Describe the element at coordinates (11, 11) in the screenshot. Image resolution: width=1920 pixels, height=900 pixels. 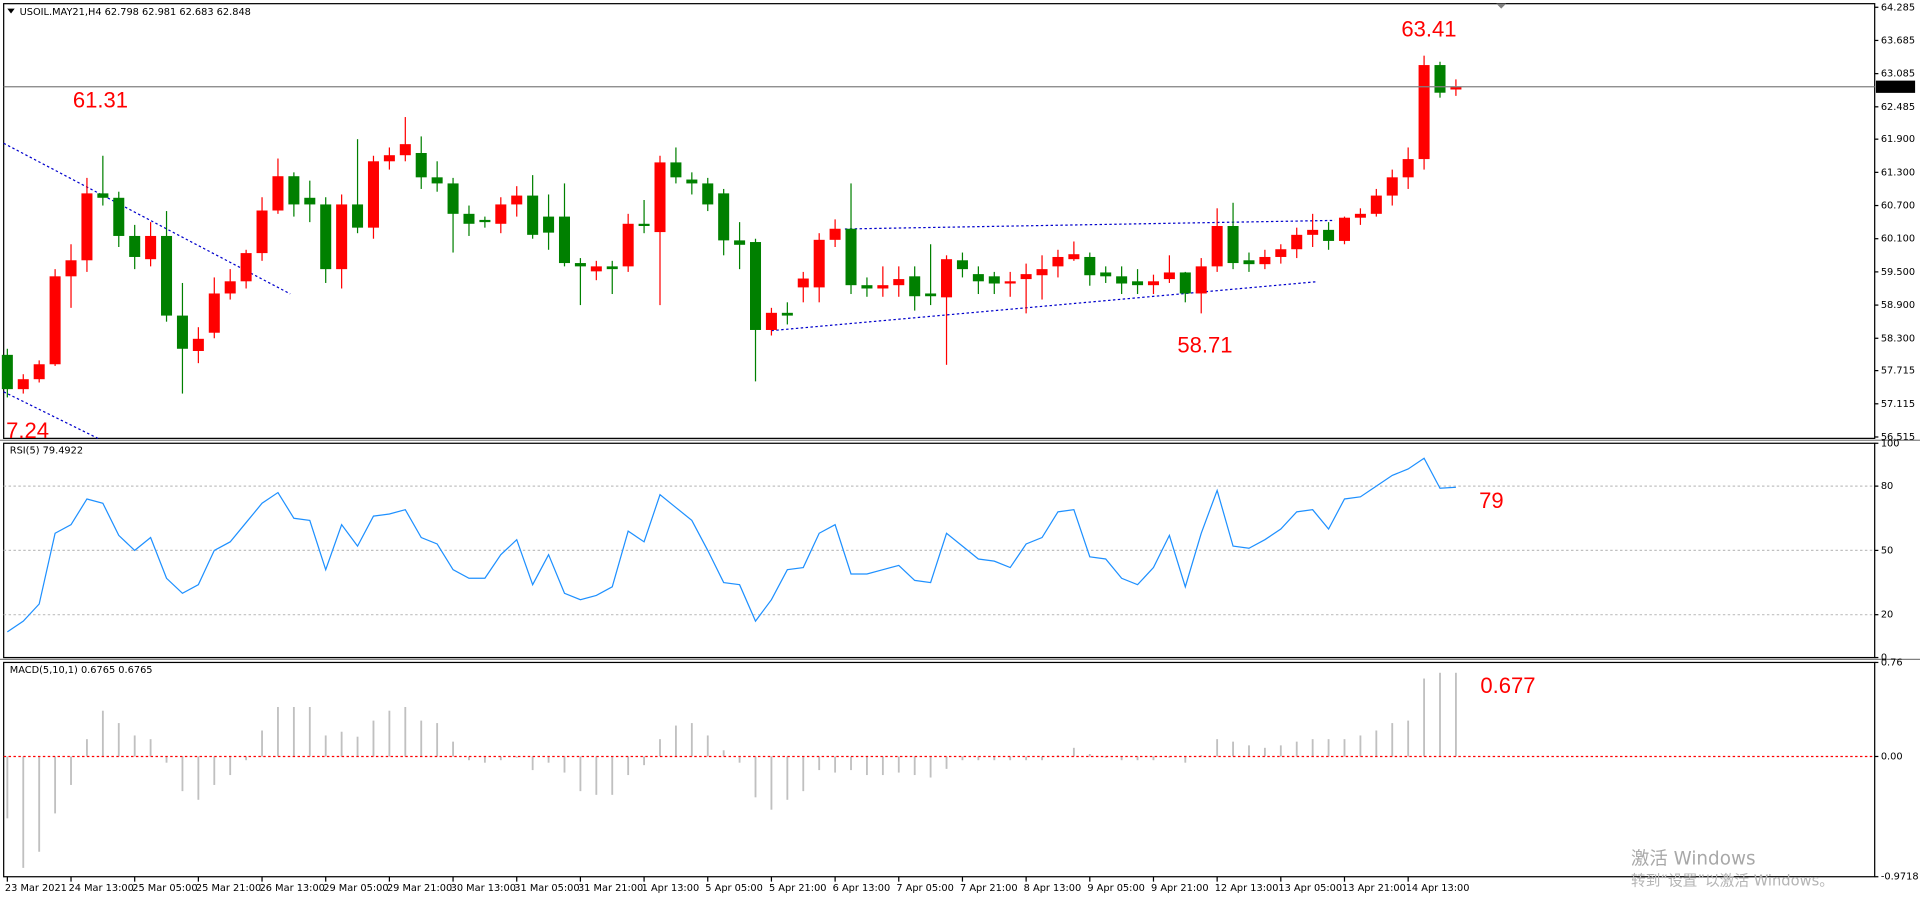
I see `dropdown-icon` at that location.